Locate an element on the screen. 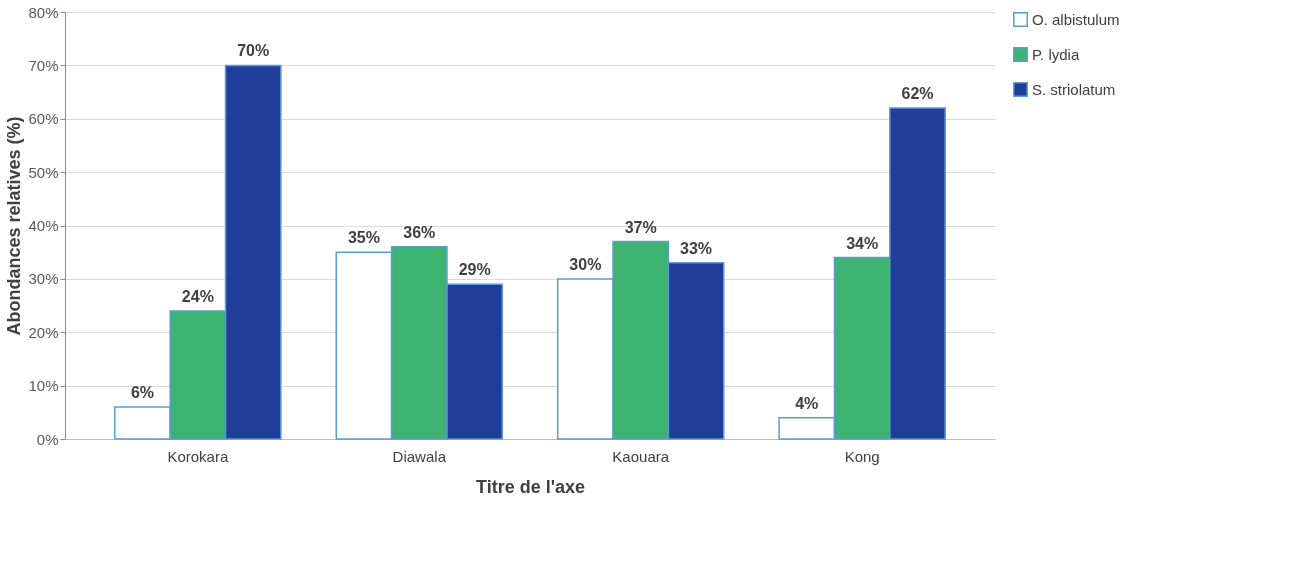 This screenshot has height=581, width=1304. x-tick-label: Diawala is located at coordinates (419, 456).